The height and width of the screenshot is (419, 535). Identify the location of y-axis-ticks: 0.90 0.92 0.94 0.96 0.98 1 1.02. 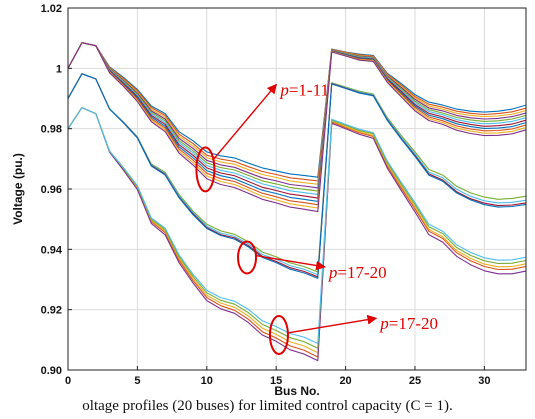
(56, 190).